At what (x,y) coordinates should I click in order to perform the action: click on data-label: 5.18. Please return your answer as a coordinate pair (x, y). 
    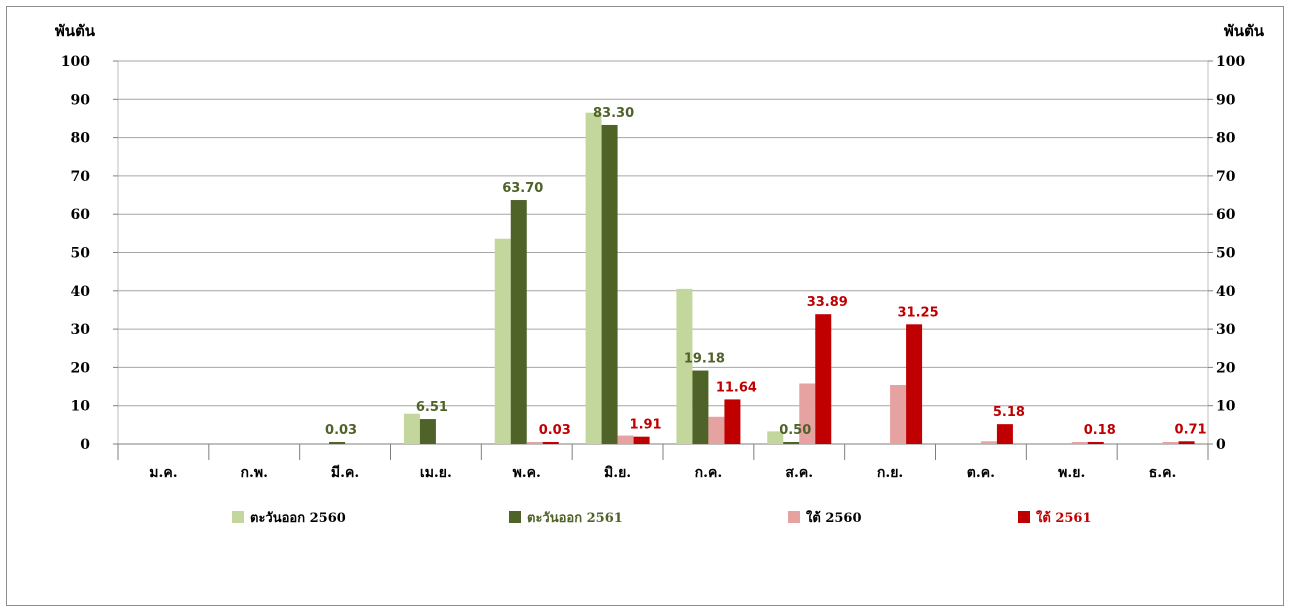
    Looking at the image, I should click on (1009, 412).